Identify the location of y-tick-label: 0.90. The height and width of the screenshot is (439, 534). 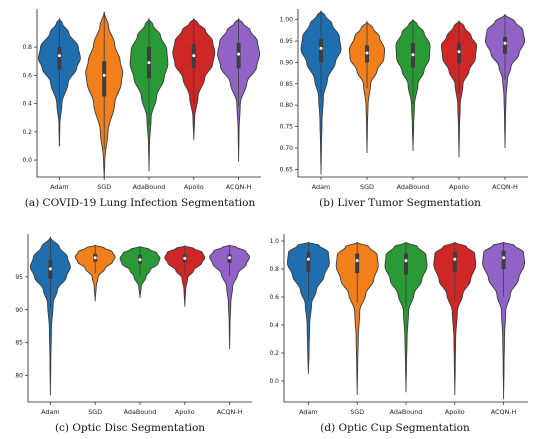
(287, 62).